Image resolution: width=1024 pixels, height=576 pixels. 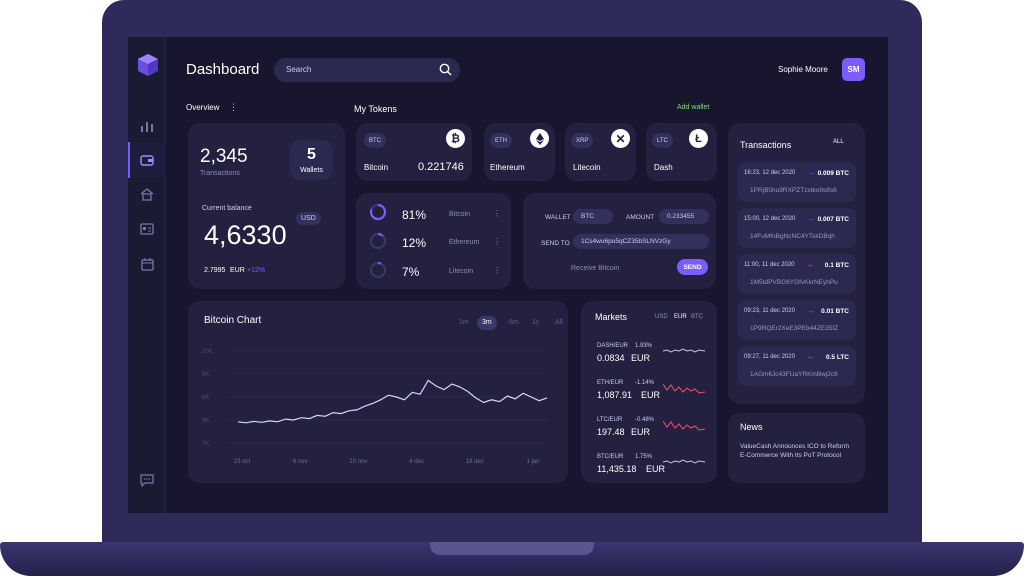 What do you see at coordinates (595, 268) in the screenshot?
I see `receive-link: Receive Bitcoin` at bounding box center [595, 268].